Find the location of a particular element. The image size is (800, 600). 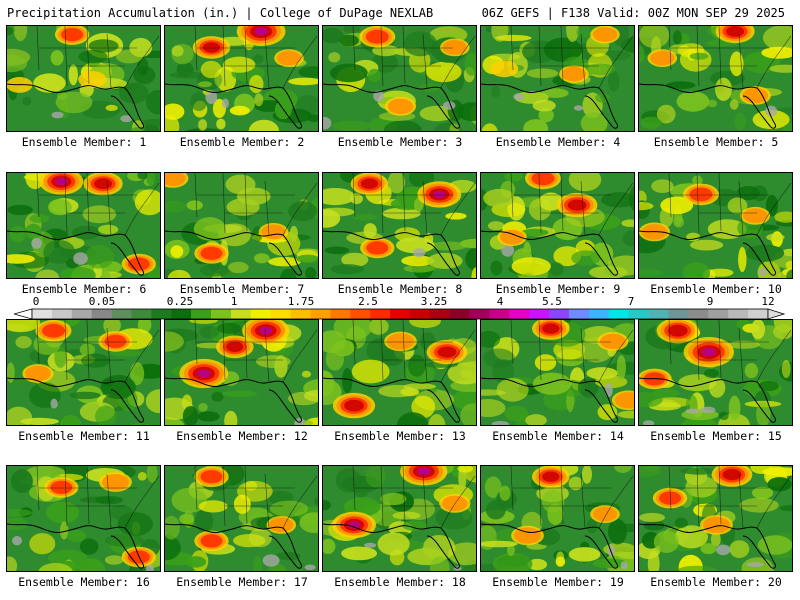

ensemble-member-label: Ensemble Member: 16 is located at coordinates (84, 582).